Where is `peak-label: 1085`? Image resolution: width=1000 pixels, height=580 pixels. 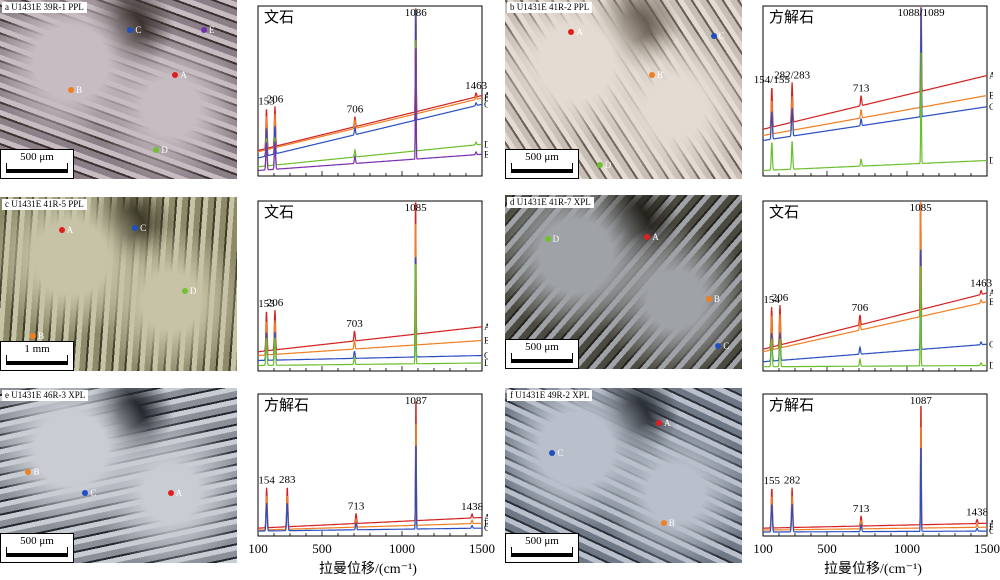
peak-label: 1085 is located at coordinates (921, 208).